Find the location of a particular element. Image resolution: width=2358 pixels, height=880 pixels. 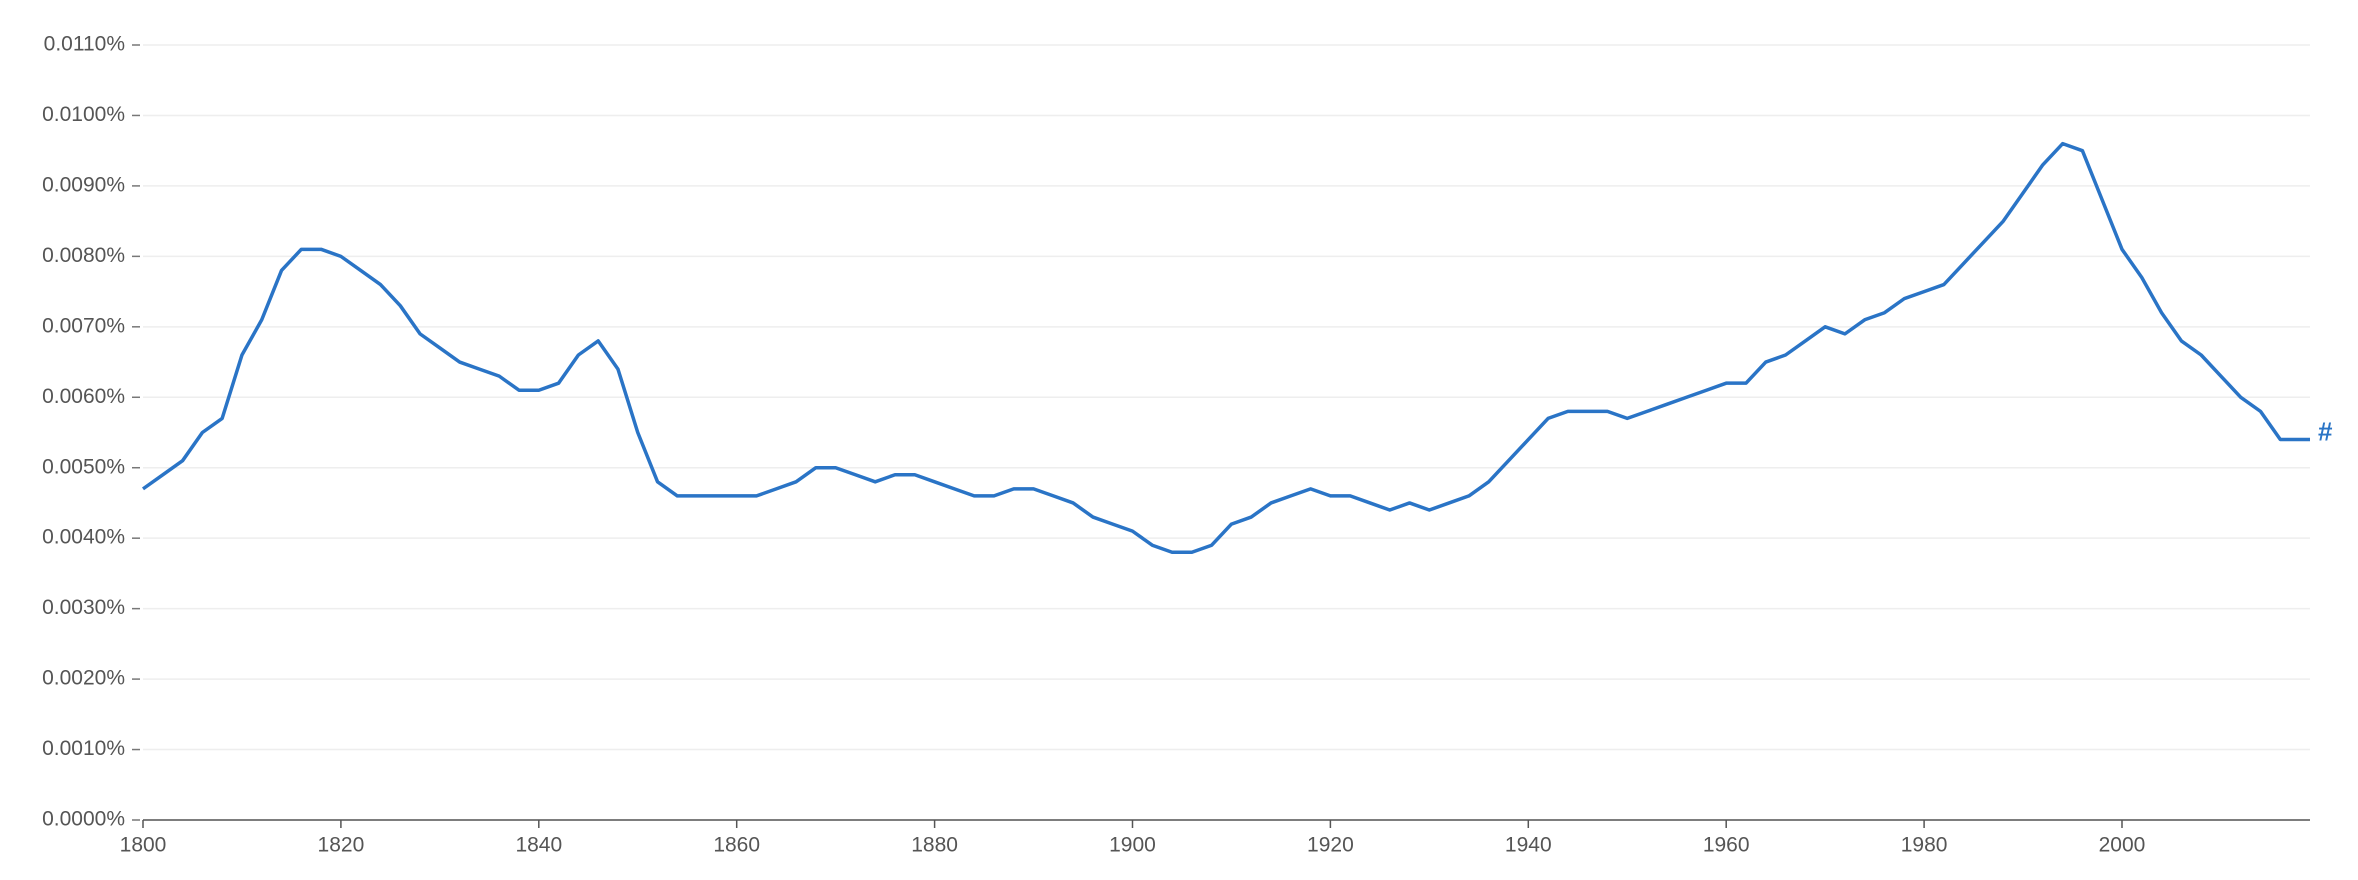

y-tick-label: 0.0000% is located at coordinates (83, 819).